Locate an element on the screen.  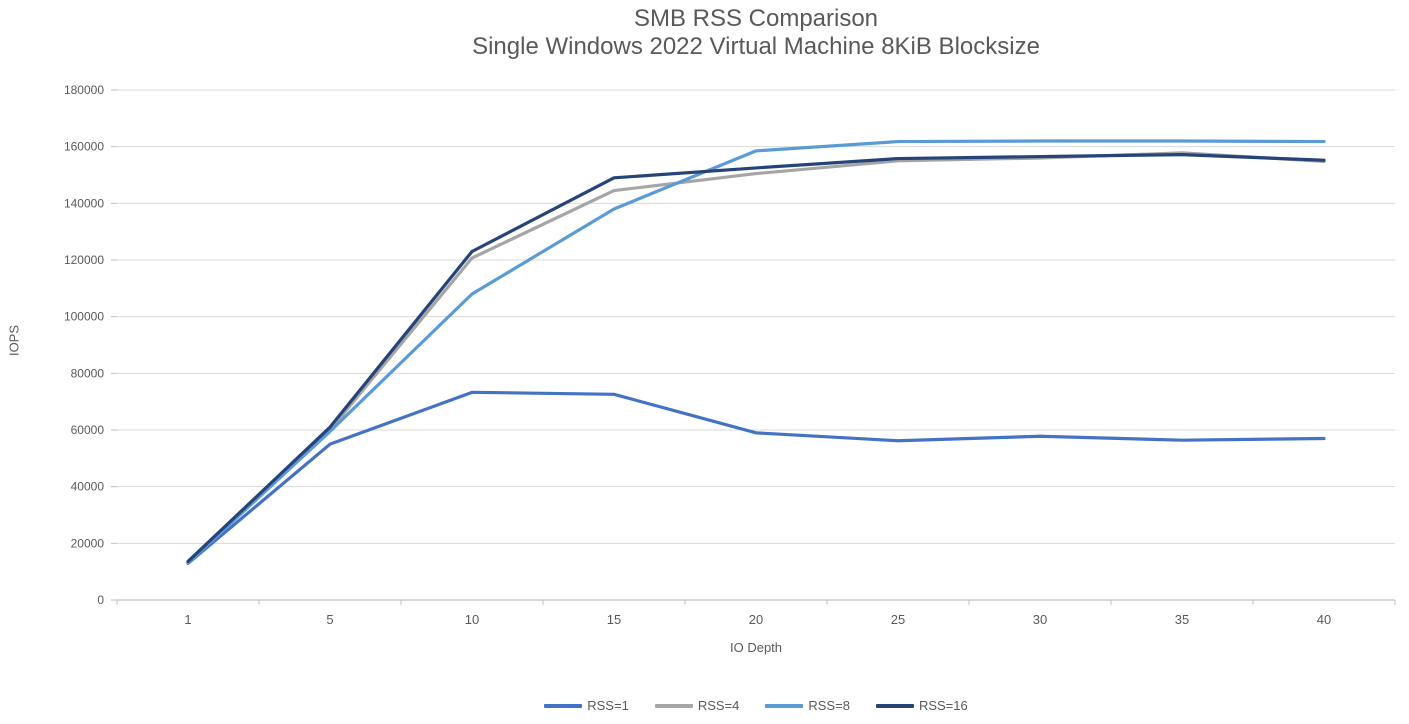
y-tick-label: 160000 is located at coordinates (84, 147).